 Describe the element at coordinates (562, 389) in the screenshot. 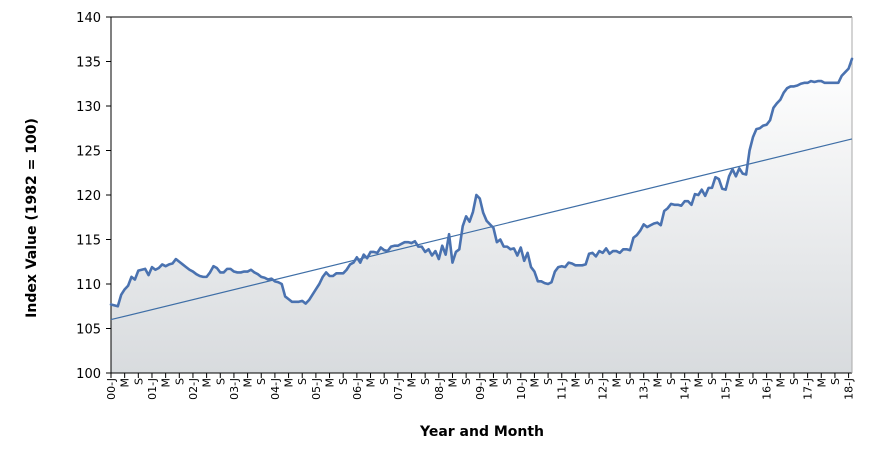

I see `x-tick-label: 11-J` at that location.